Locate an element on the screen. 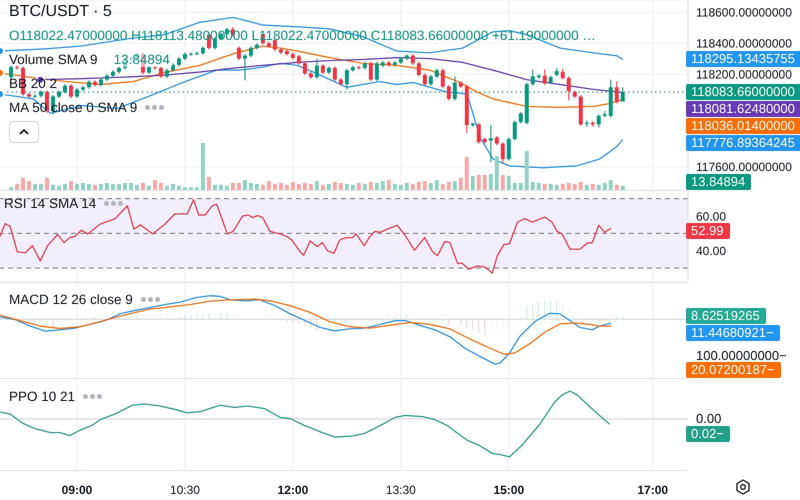 The width and height of the screenshot is (800, 500). y-tick-label: 117600.00000000 is located at coordinates (744, 167).